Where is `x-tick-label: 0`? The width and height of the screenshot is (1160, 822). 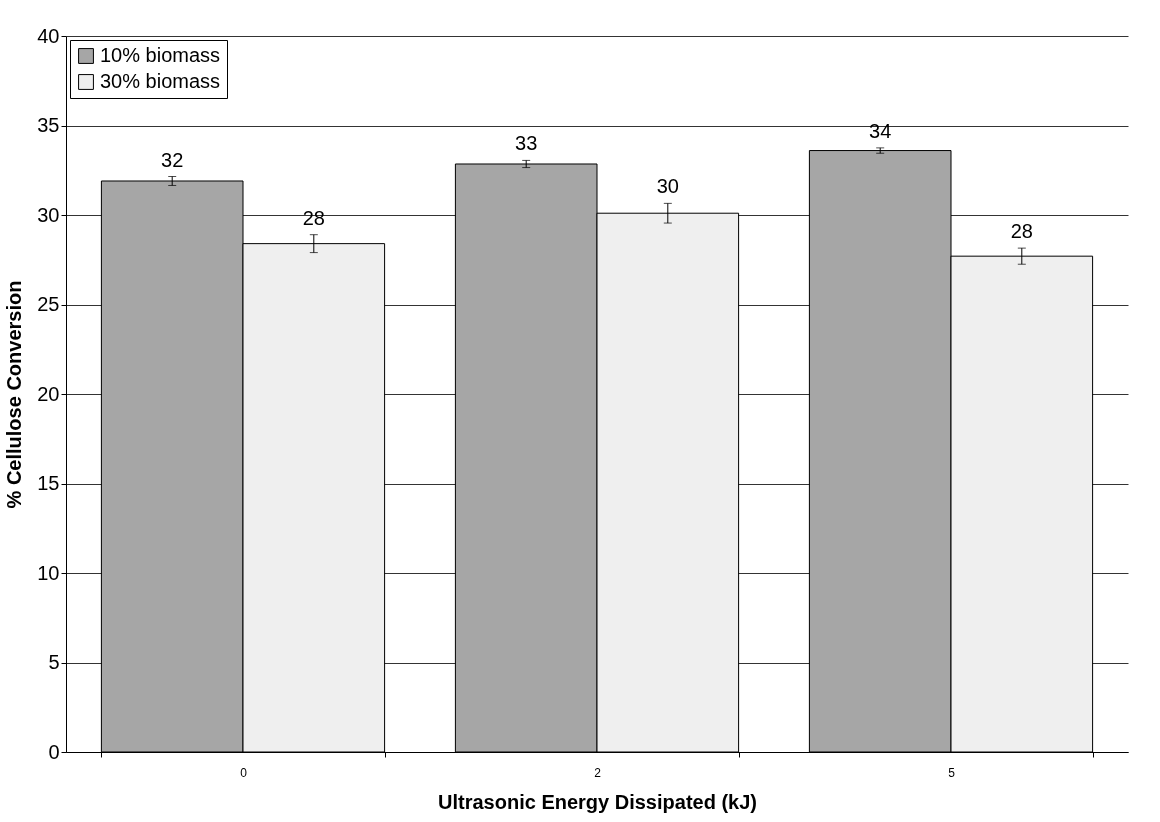 x-tick-label: 0 is located at coordinates (244, 772).